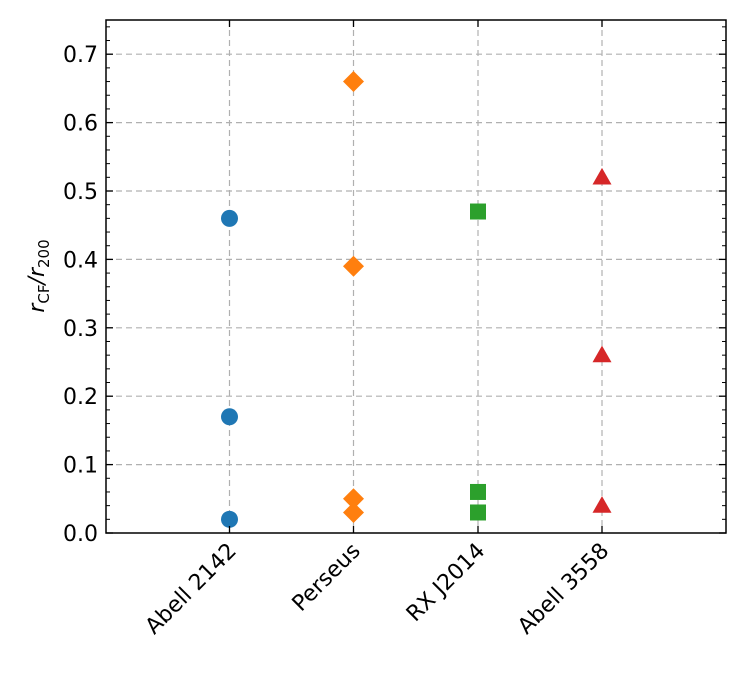 The width and height of the screenshot is (747, 680). I want to click on y-tick-label: 0.6, so click(80, 124).